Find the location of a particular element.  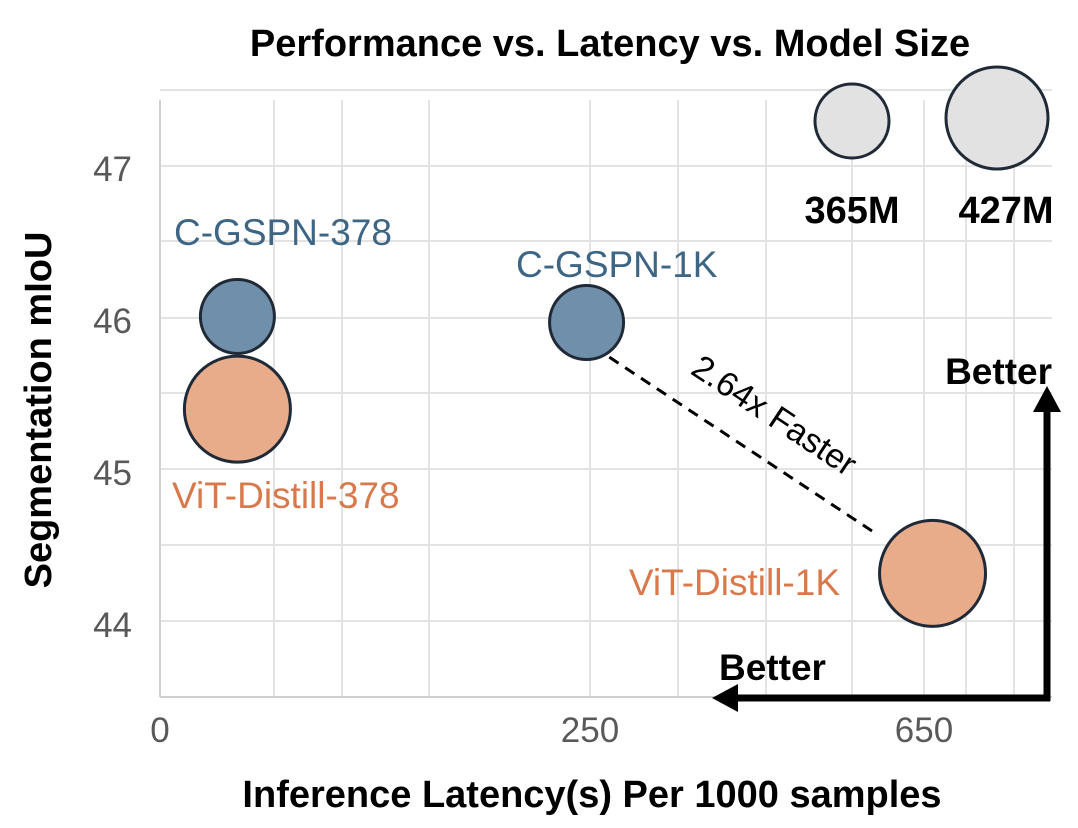

x-tick-label-0: 0 is located at coordinates (159, 730).